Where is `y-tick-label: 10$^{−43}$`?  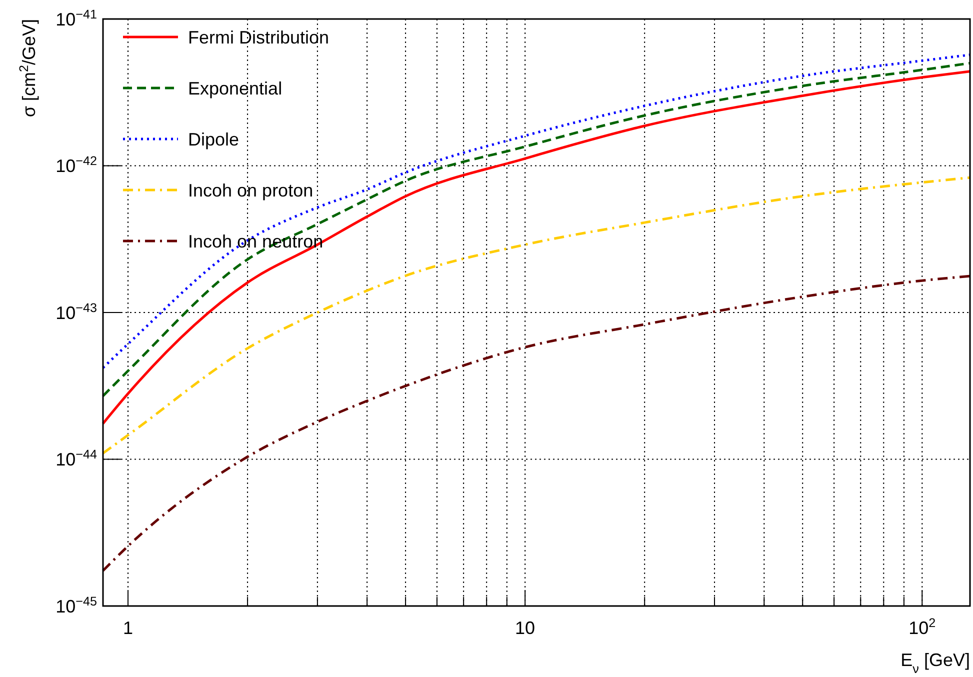
y-tick-label: 10$^{−43}$ is located at coordinates (76, 311).